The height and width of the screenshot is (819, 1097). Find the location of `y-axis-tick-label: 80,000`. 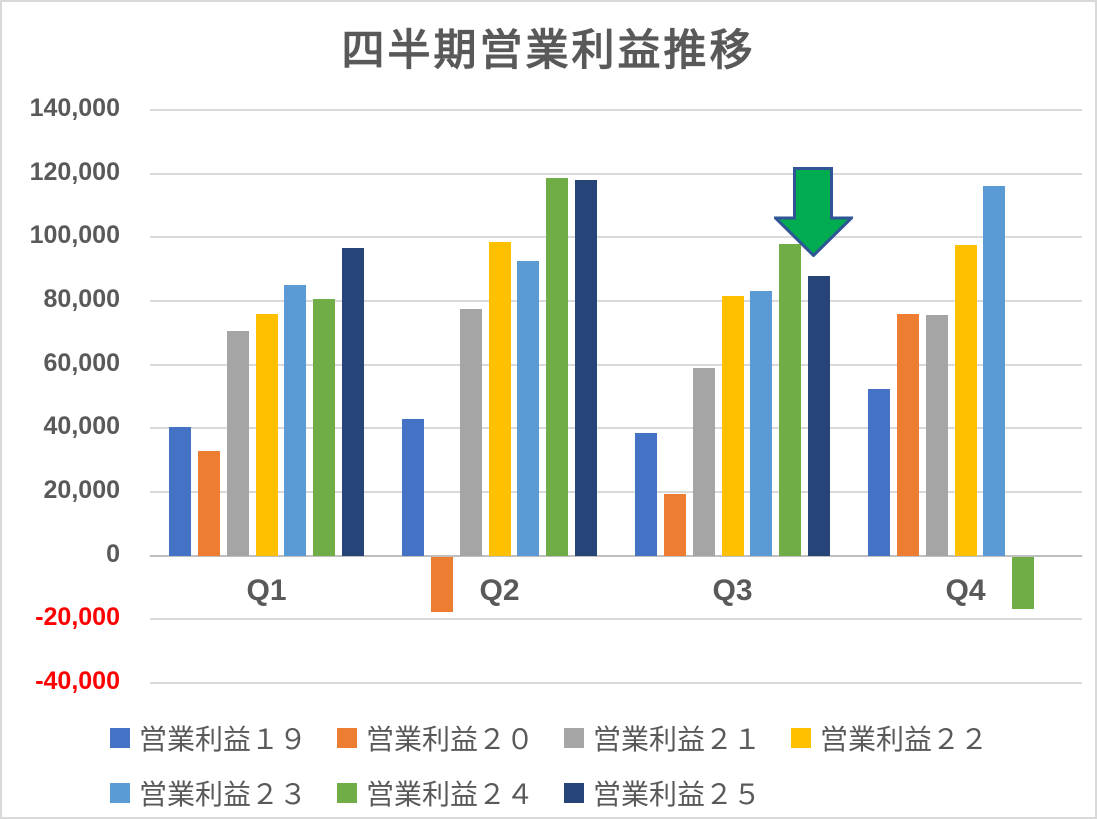

y-axis-tick-label: 80,000 is located at coordinates (81, 299).